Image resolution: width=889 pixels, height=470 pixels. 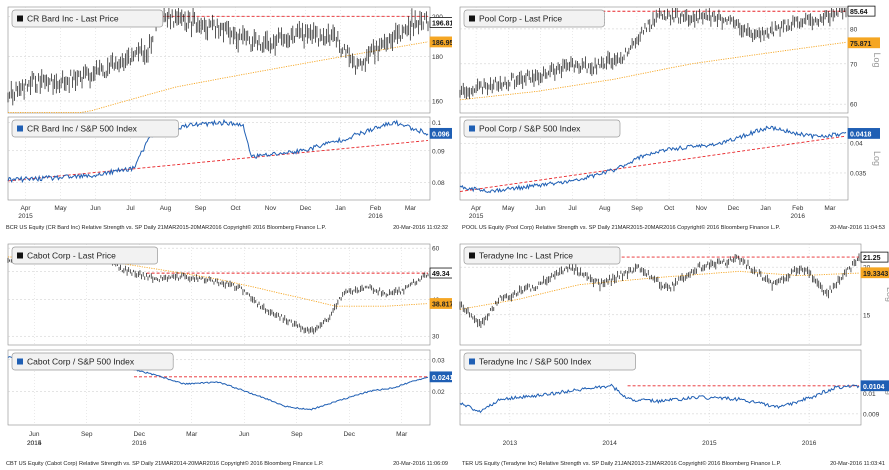 I want to click on ratio-legend: CR Bard Inc / S&P 500 Index, so click(x=95, y=128).